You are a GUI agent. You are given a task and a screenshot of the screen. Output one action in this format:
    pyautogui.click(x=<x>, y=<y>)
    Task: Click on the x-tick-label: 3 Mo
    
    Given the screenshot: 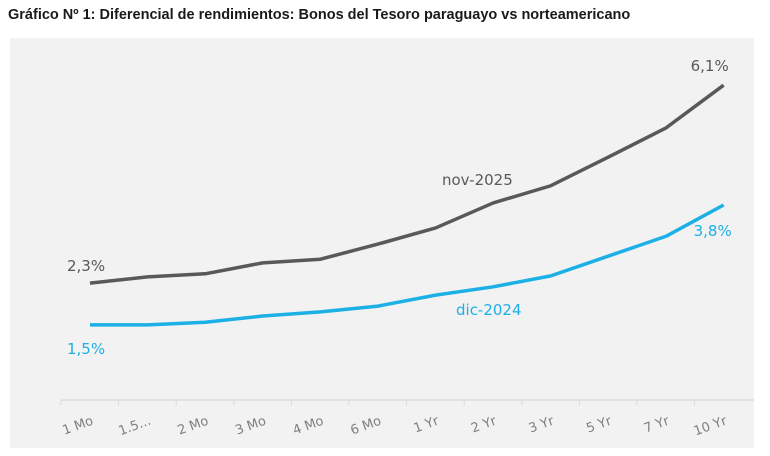 What is the action you would take?
    pyautogui.click(x=250, y=426)
    